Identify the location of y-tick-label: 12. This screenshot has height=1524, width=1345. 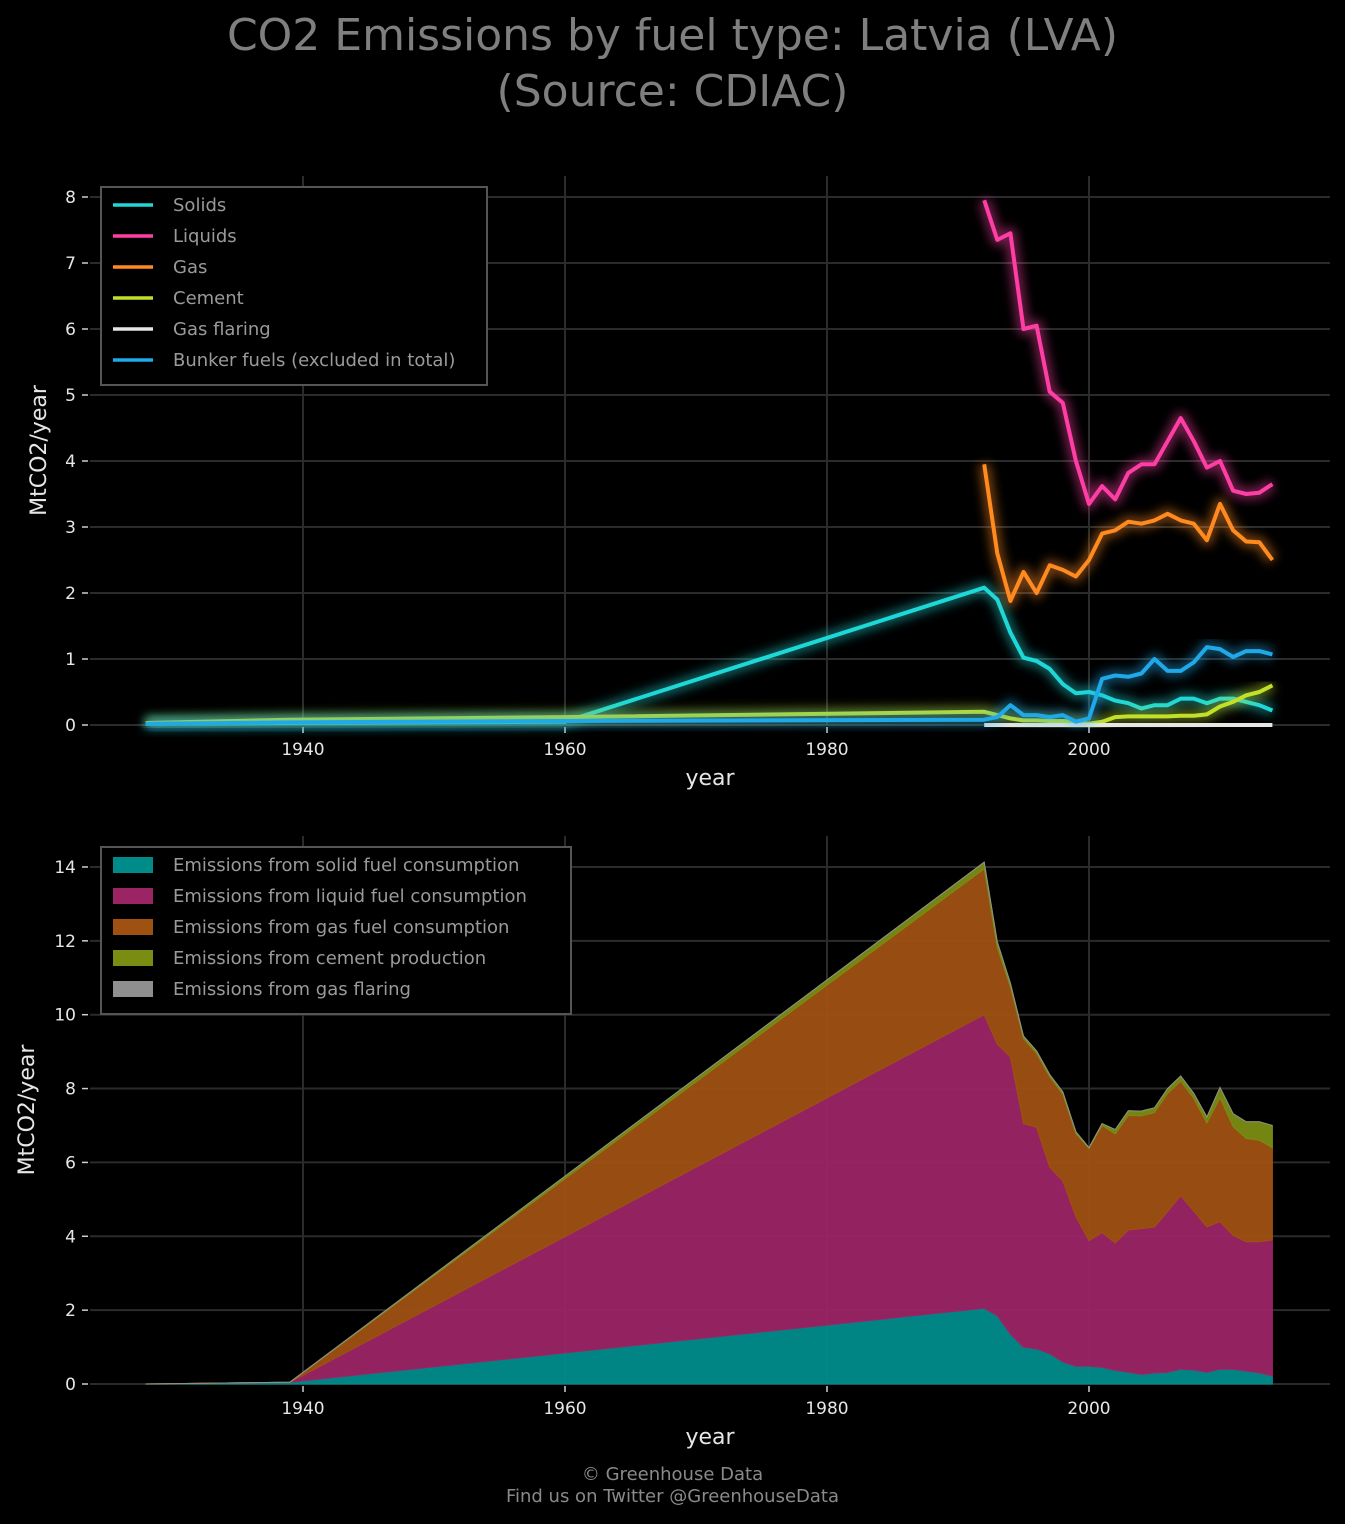
(65, 942).